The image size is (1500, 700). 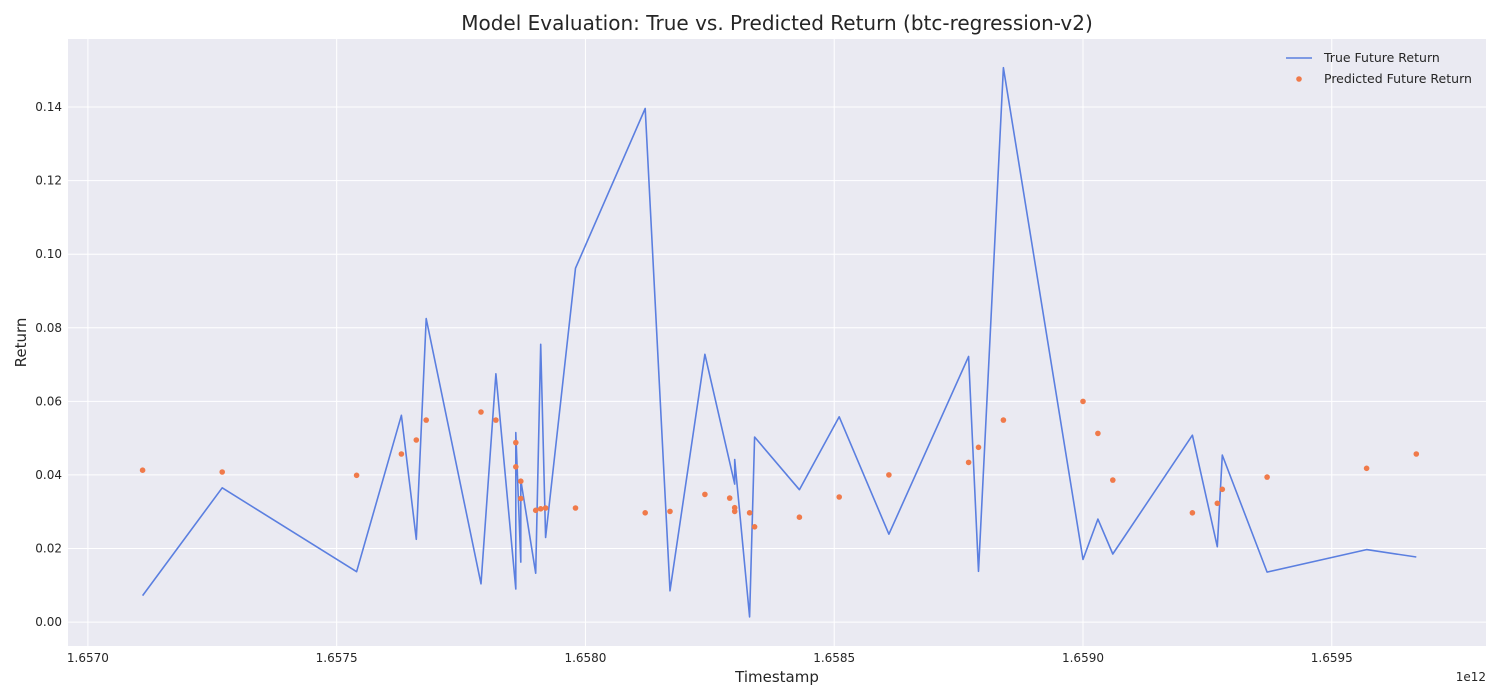 I want to click on y-tick-label: 0.10, so click(x=48, y=254).